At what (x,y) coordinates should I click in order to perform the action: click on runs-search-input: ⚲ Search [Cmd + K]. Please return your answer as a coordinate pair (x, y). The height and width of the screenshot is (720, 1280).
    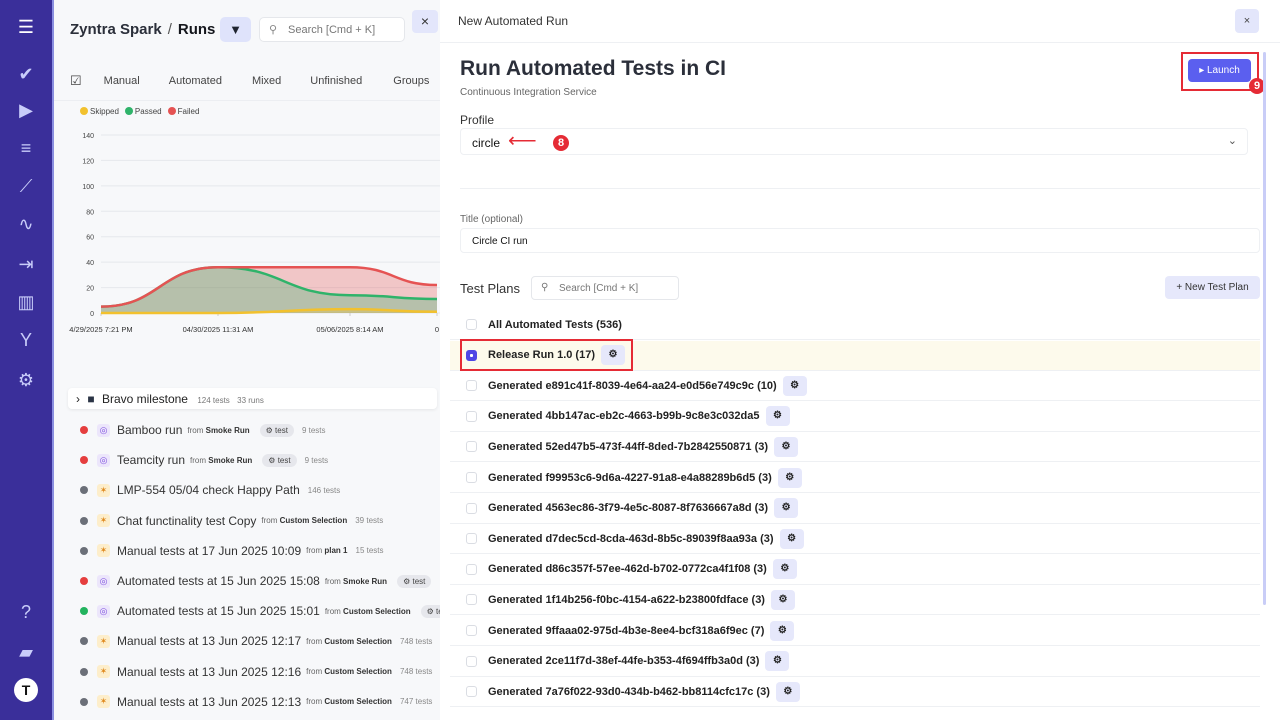
    Looking at the image, I should click on (332, 29).